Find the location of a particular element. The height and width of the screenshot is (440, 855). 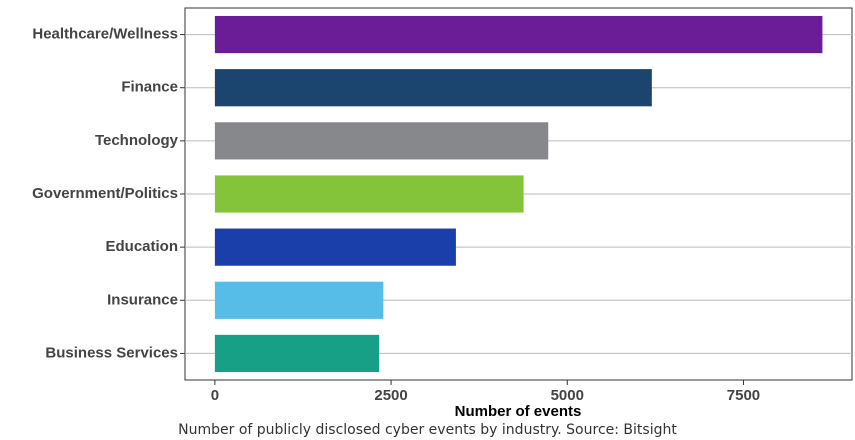

y-tick-label: Healthcare/Wellness is located at coordinates (105, 34).